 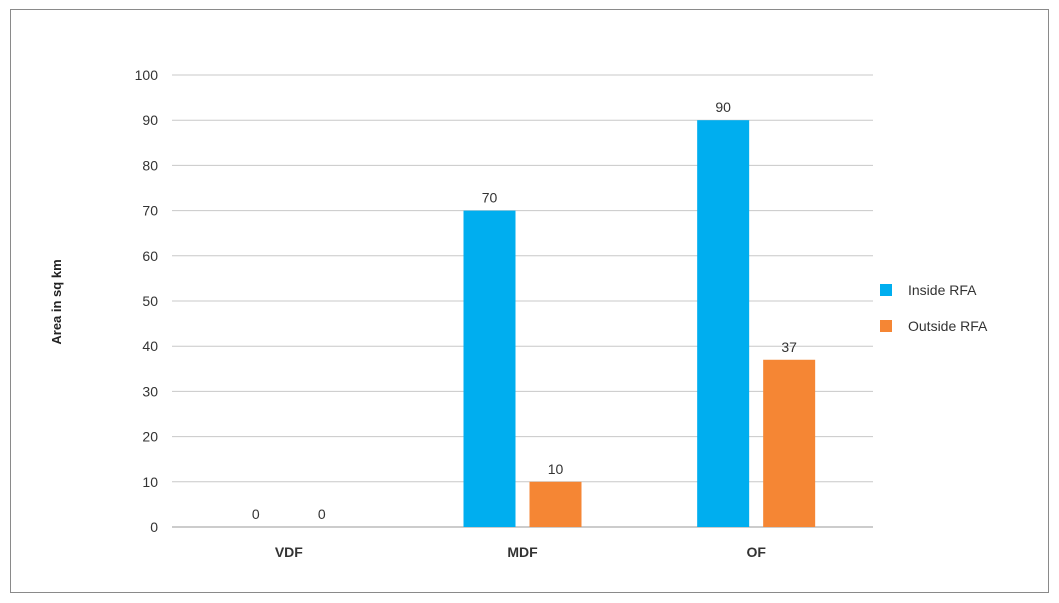 I want to click on x-category-label: MDF, so click(x=522, y=552).